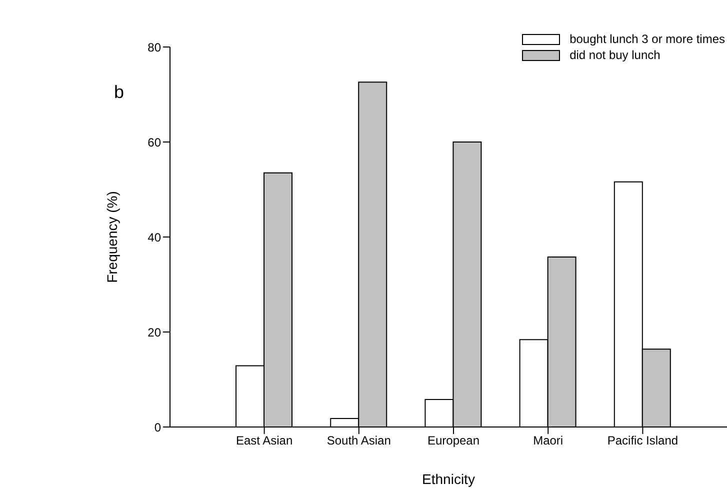  I want to click on x-tick-label: South Asian, so click(358, 441).